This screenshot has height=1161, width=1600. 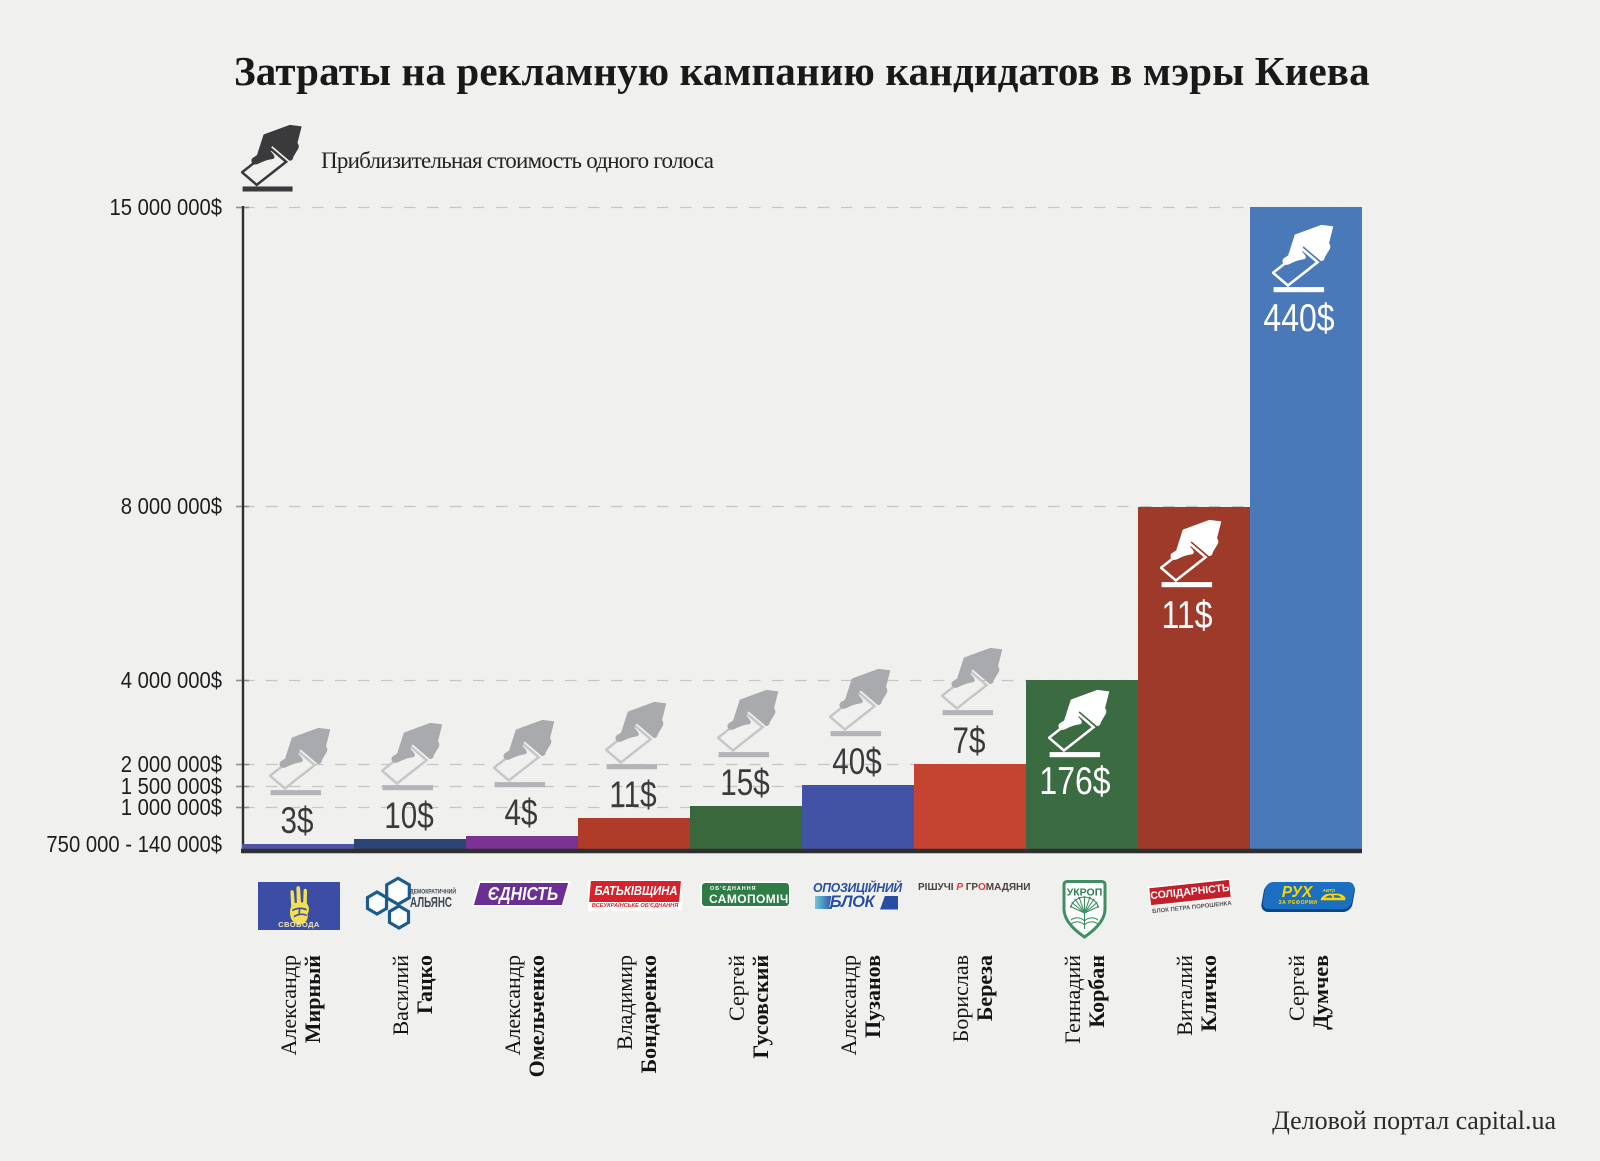 I want to click on svg-text: АВТО, so click(x=1329, y=890).